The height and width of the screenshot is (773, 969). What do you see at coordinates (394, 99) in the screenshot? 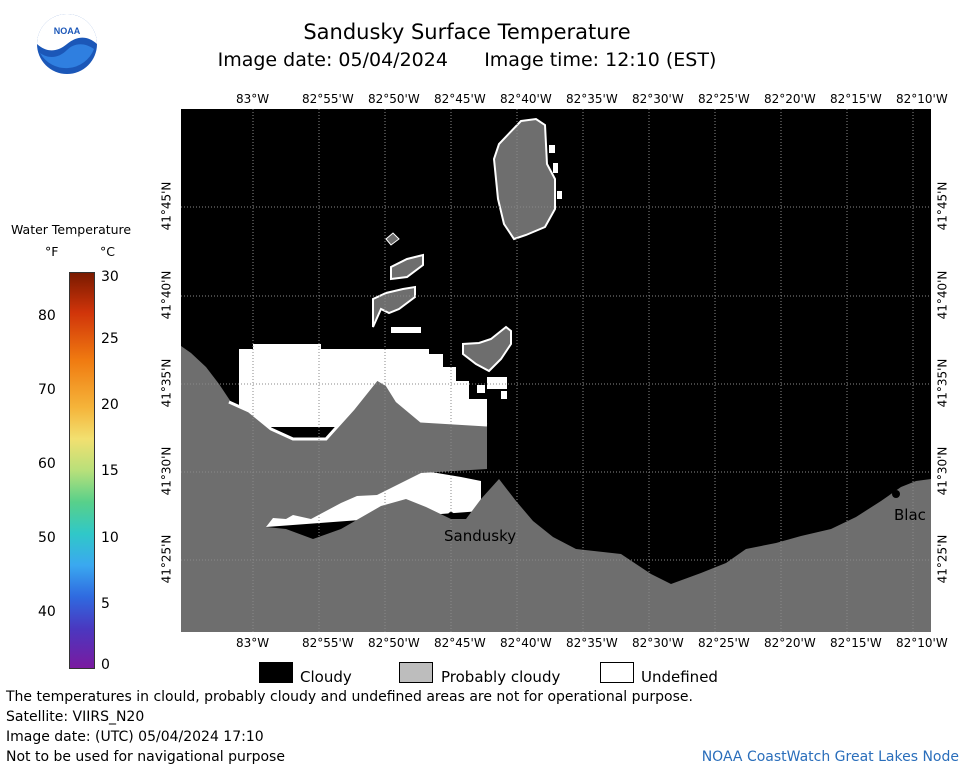
I see `lon-label-top: 82°50'W` at bounding box center [394, 99].